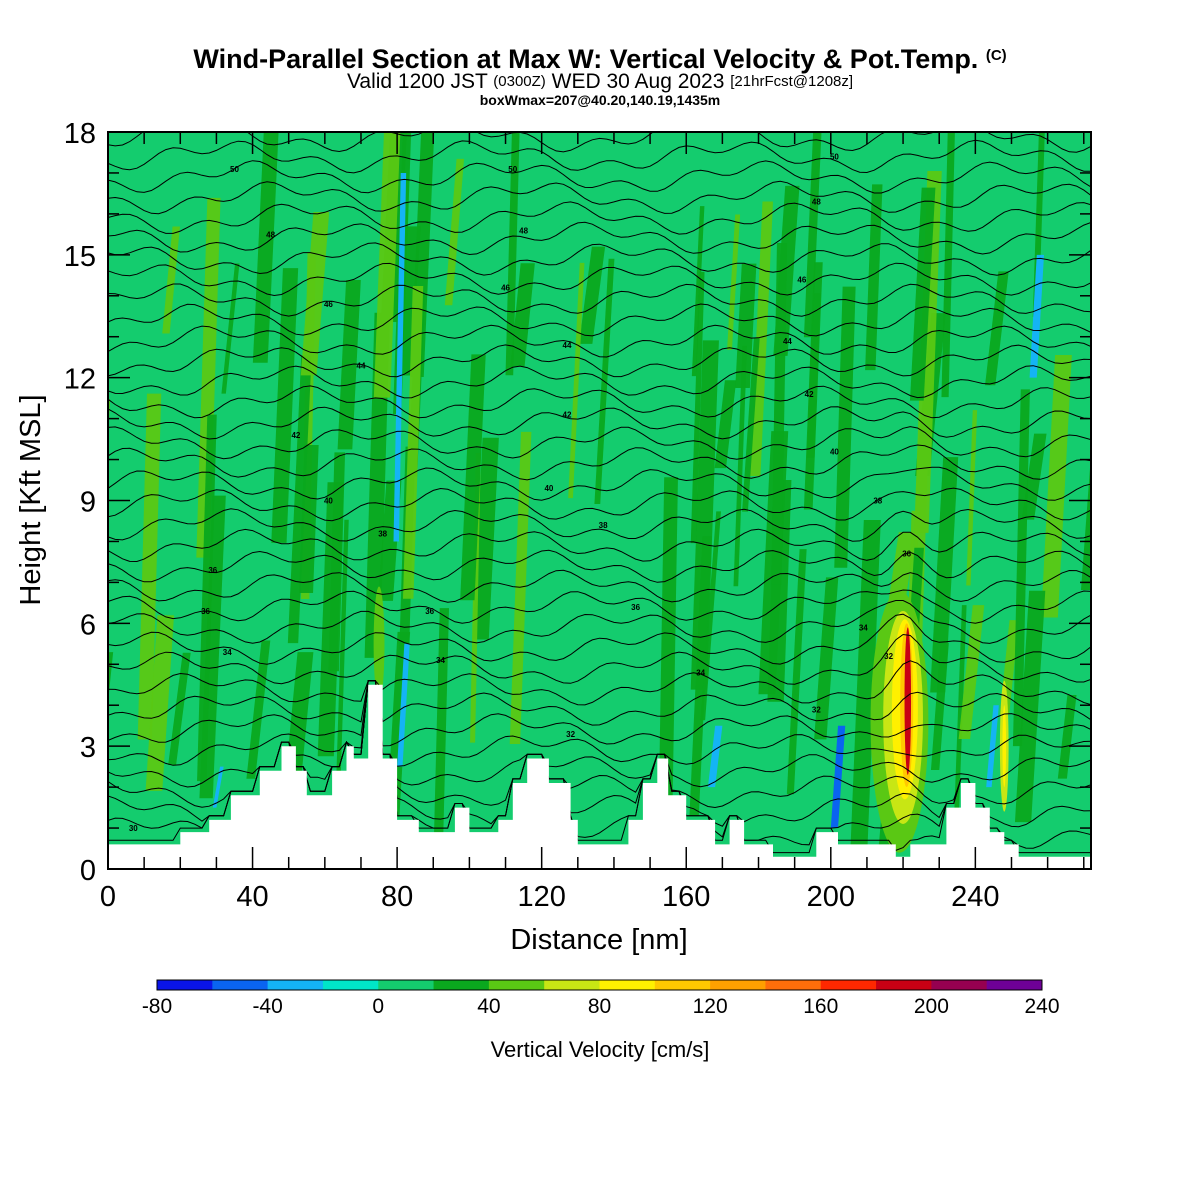  I want to click on theta-label: 32, so click(888, 656).